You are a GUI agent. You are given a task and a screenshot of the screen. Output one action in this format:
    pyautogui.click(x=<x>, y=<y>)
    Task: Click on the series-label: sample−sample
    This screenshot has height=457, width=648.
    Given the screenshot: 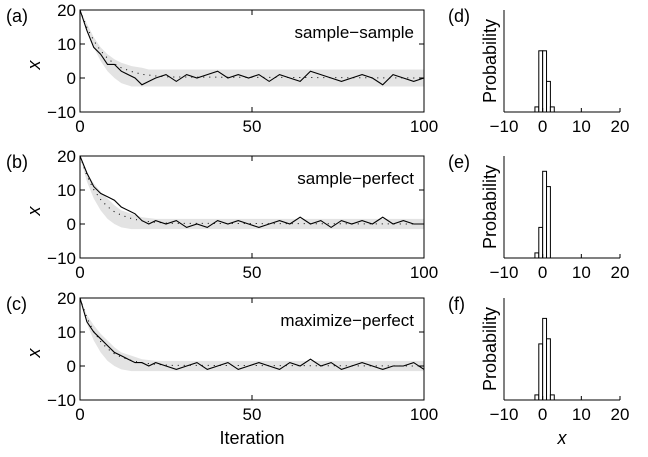 What is the action you would take?
    pyautogui.click(x=354, y=32)
    